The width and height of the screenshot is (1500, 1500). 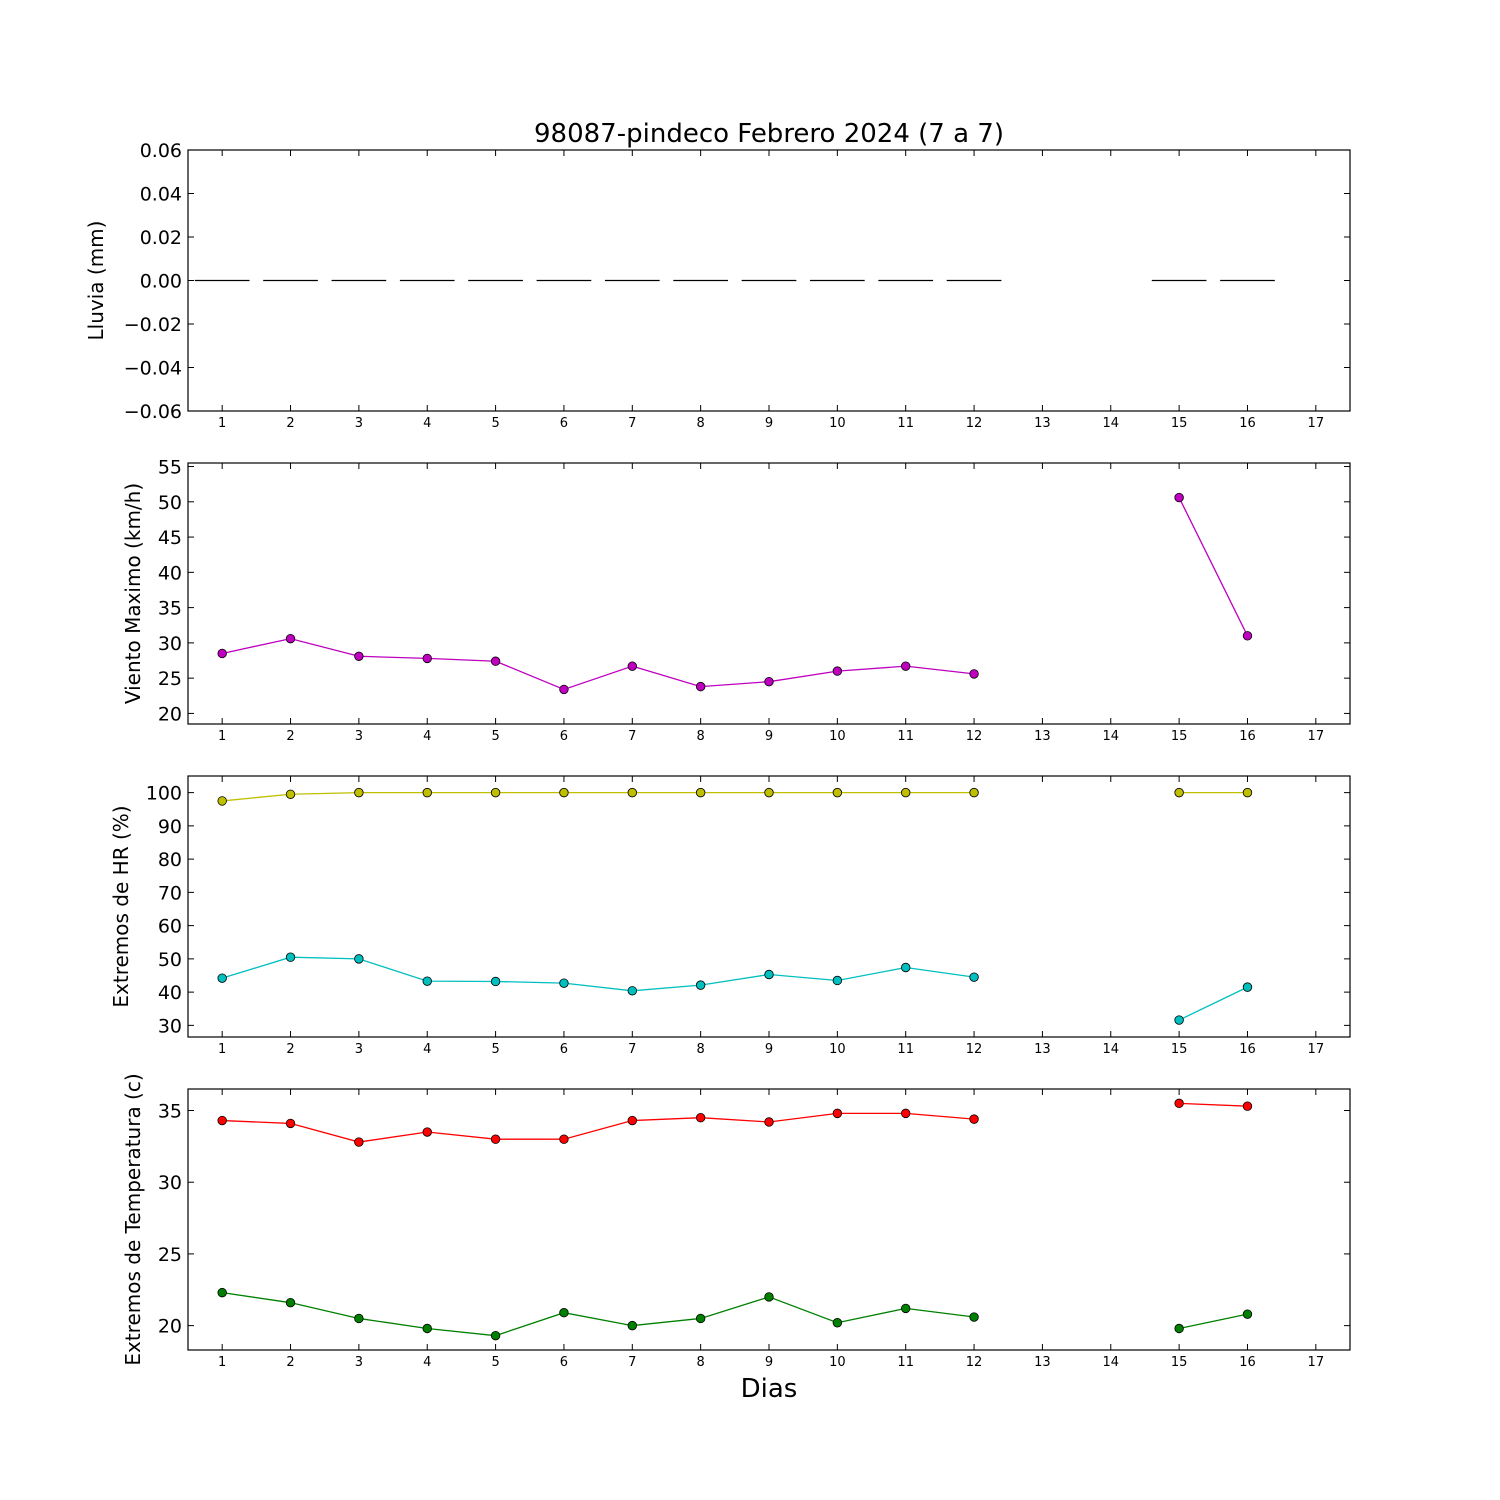 I want to click on y-tick-label: 40, so click(x=170, y=573).